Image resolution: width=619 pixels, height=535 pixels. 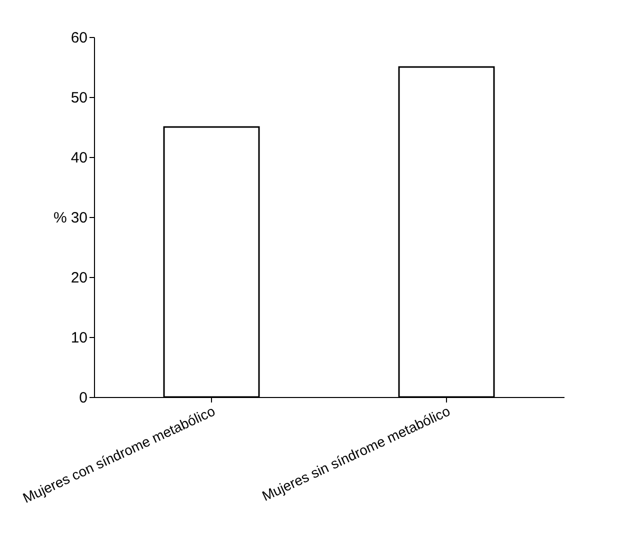 I want to click on y-tick-label: 40, so click(x=79, y=158).